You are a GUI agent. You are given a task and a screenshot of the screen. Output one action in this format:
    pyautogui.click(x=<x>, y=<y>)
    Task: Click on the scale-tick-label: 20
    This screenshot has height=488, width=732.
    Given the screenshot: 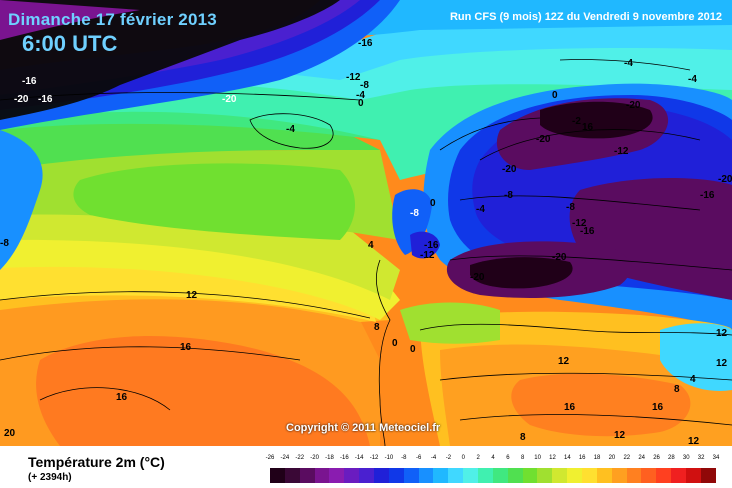 What is the action you would take?
    pyautogui.click(x=612, y=458)
    